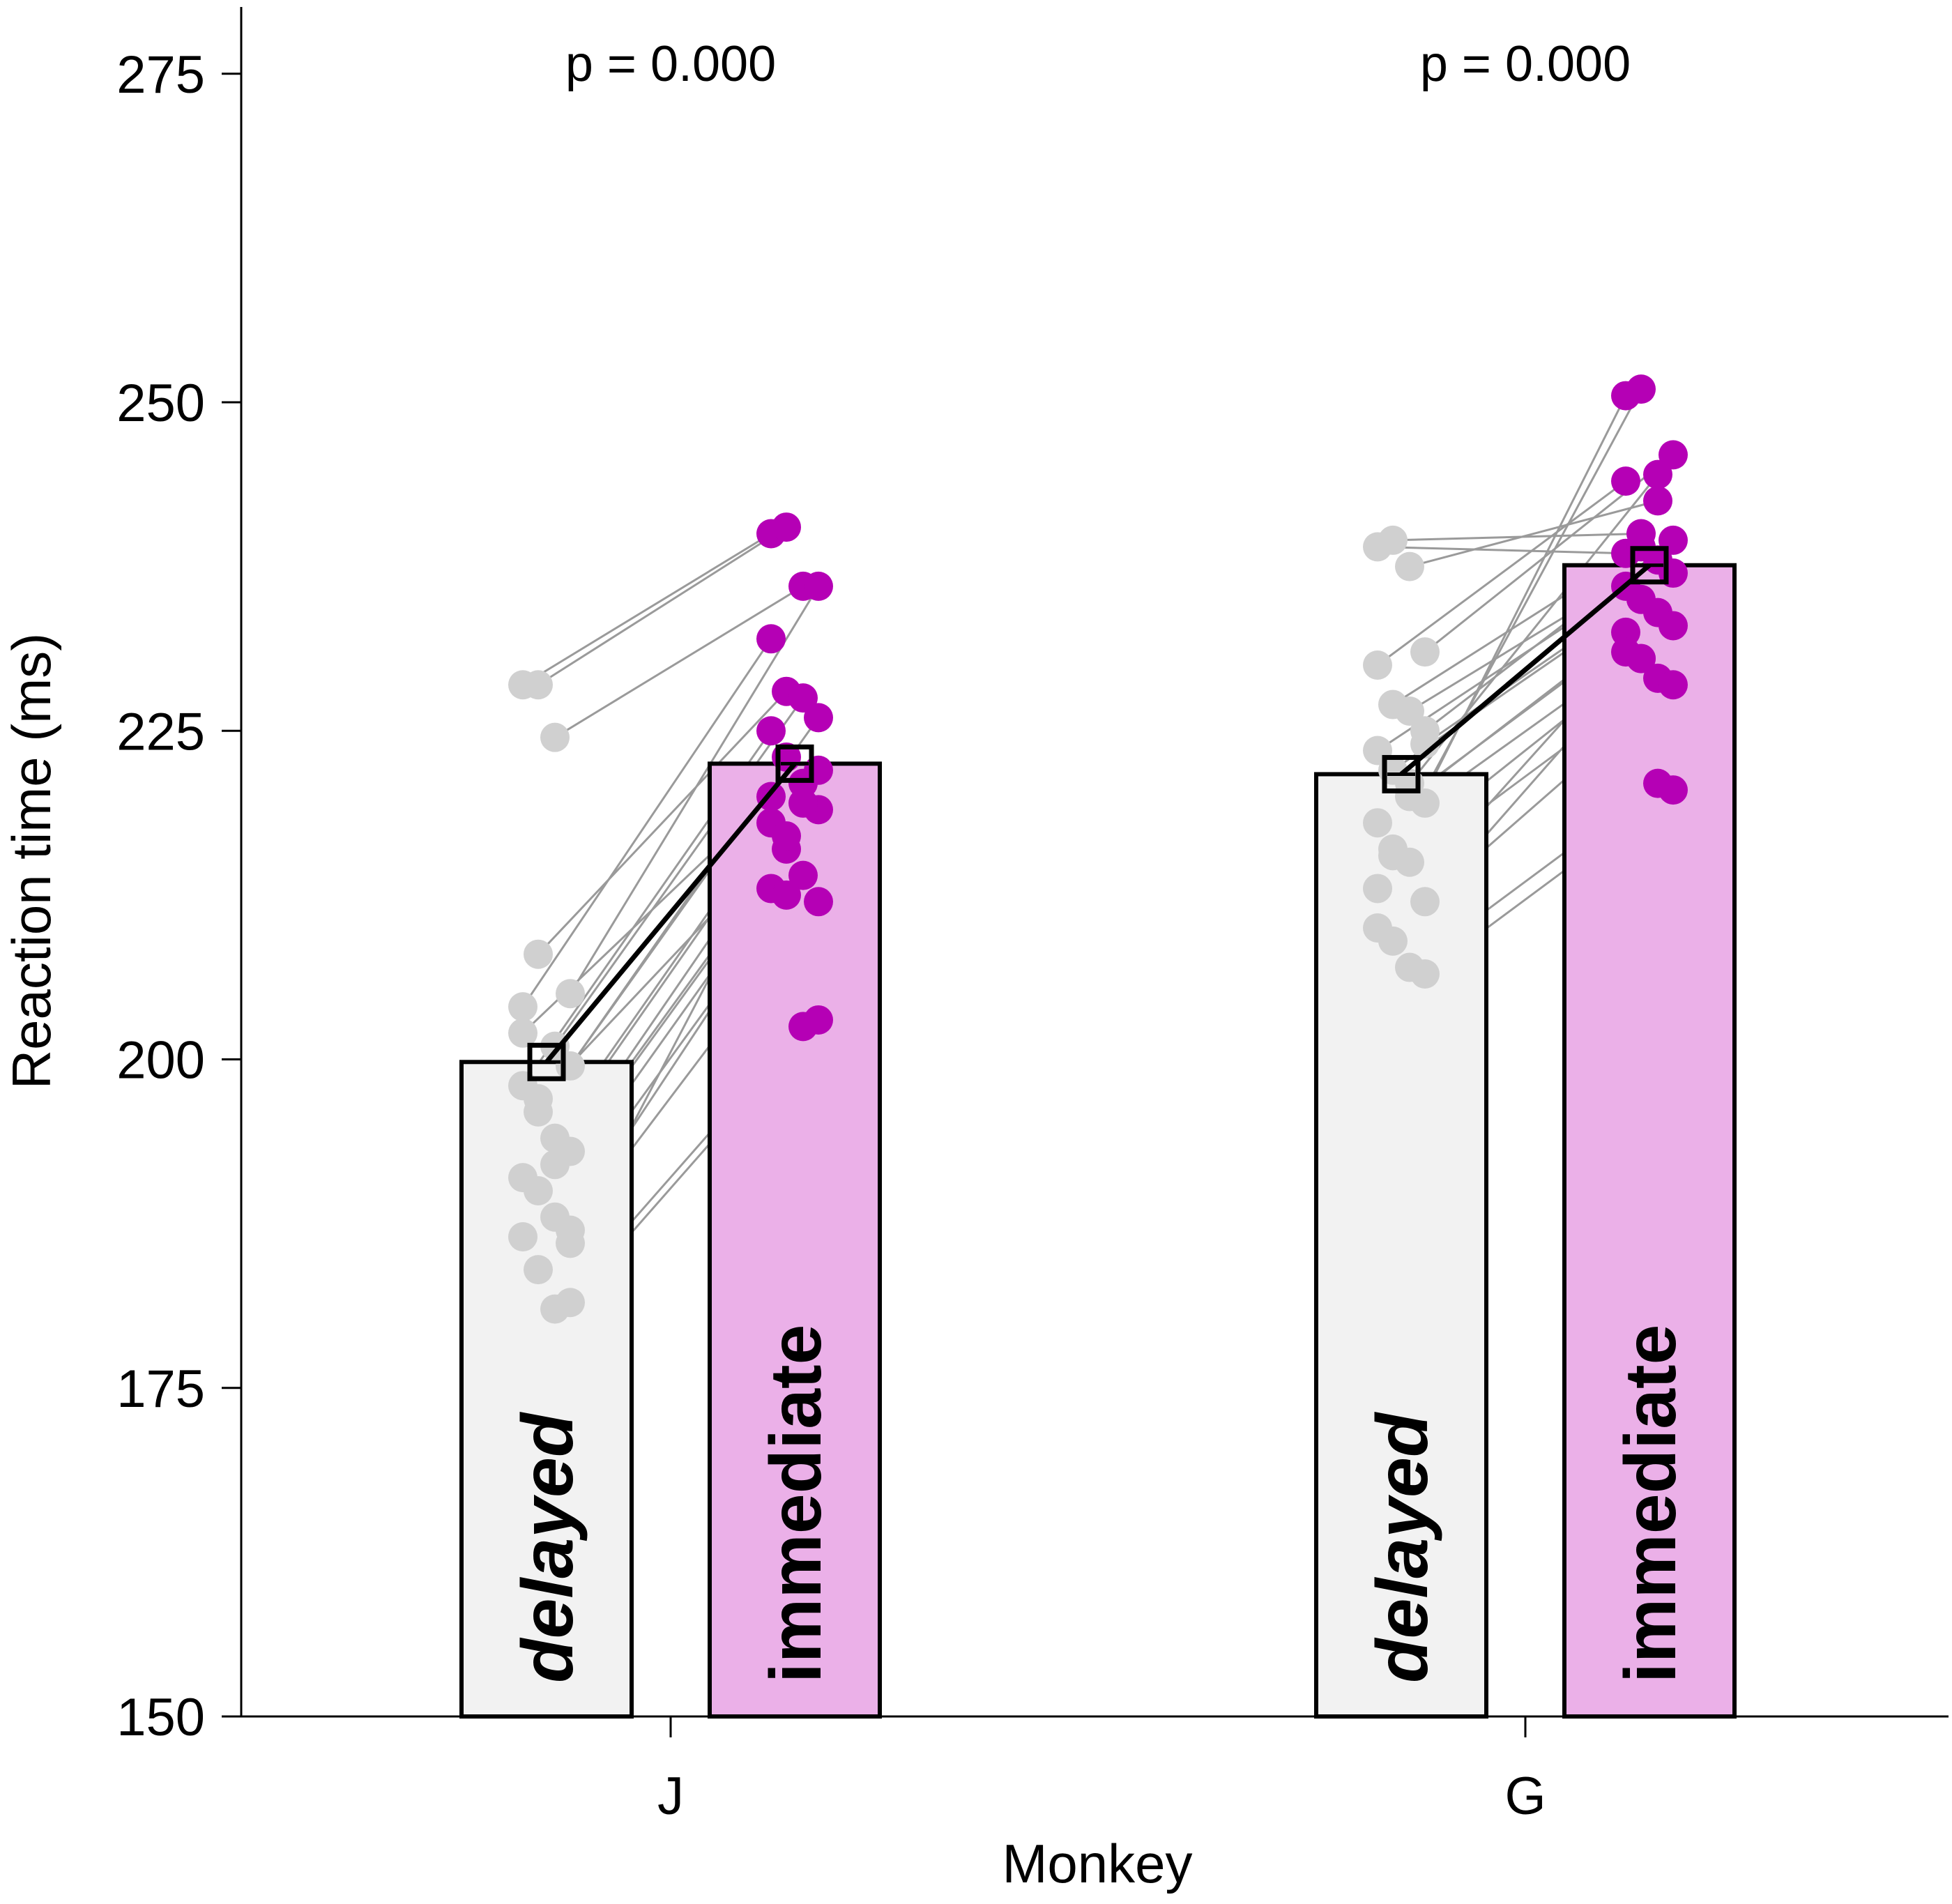 The width and height of the screenshot is (1952, 1904). What do you see at coordinates (1525, 670) in the screenshot?
I see `mean-line-G` at bounding box center [1525, 670].